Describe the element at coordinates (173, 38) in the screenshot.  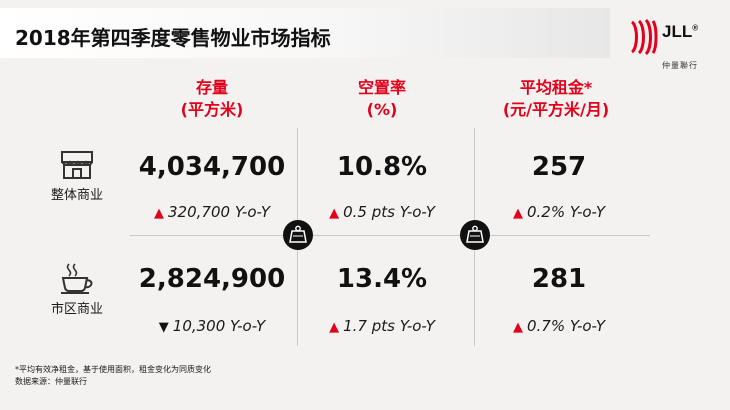
I see `page-title: 2018年第四季度零售物业市场指标` at that location.